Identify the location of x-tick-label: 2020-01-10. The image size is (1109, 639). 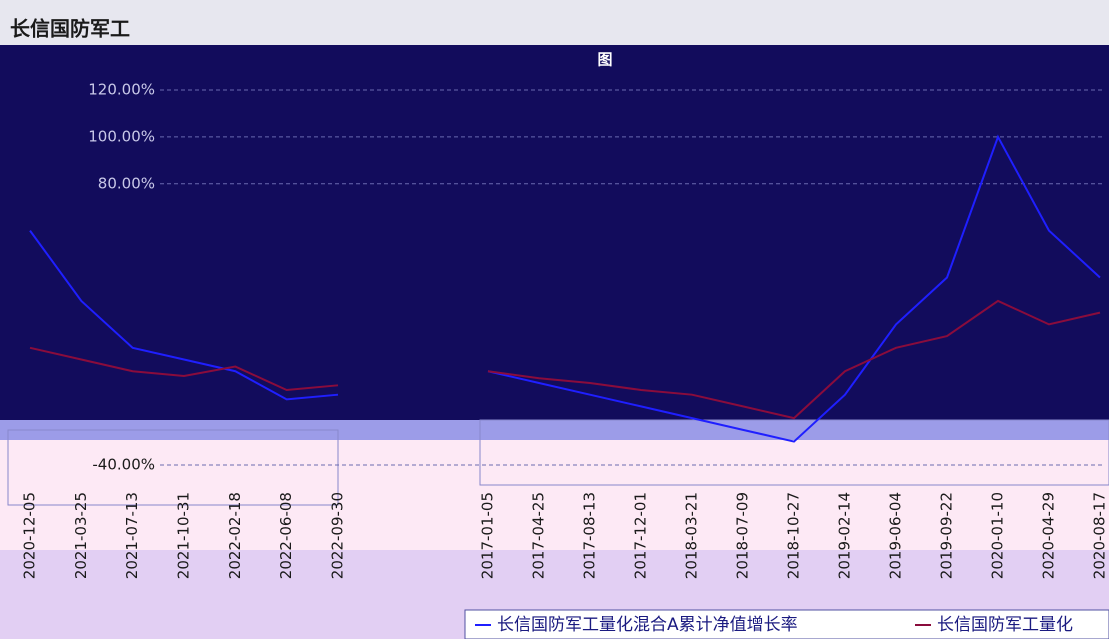
(998, 535).